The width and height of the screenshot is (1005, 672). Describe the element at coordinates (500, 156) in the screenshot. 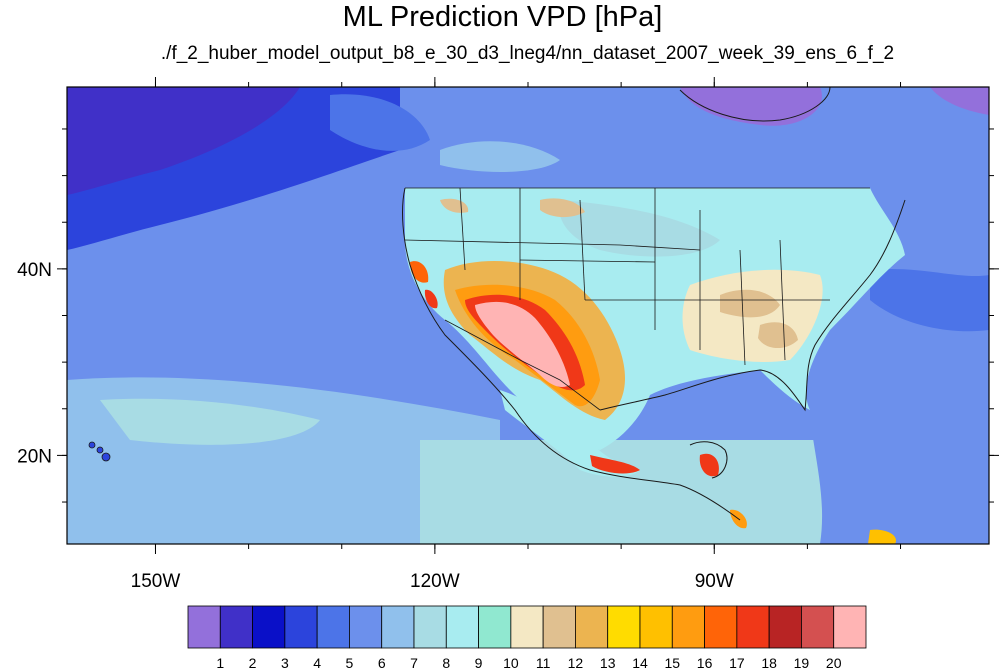

I see `canada-light-patch` at that location.